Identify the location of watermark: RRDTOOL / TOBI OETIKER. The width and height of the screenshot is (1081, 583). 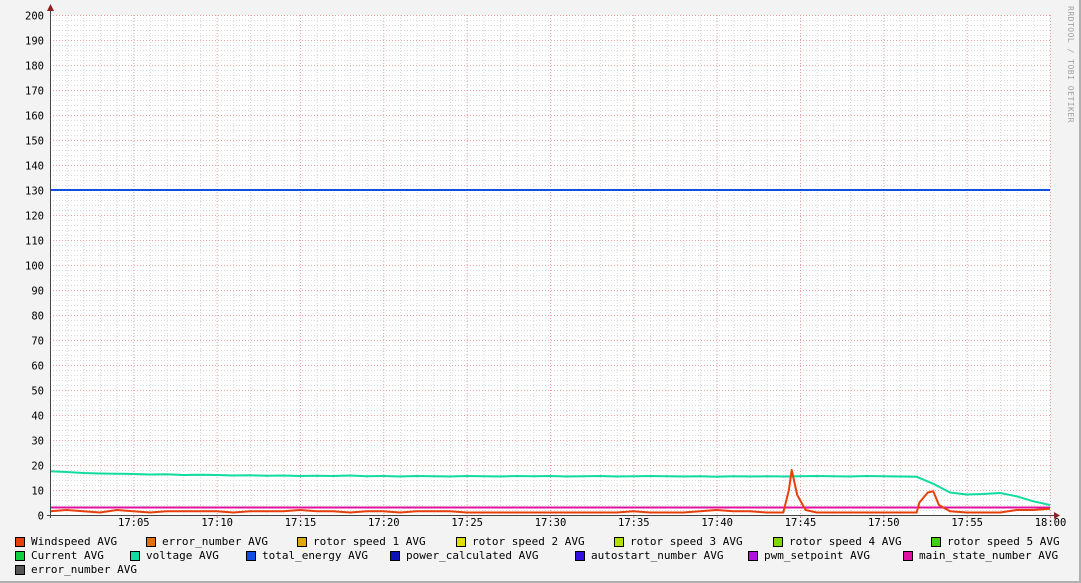
(1070, 64).